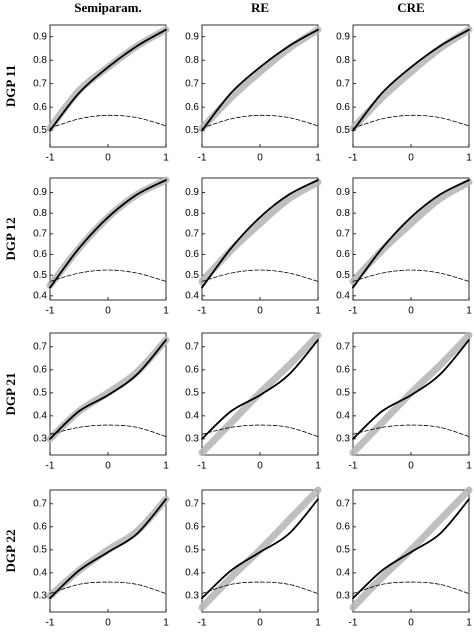 This screenshot has width=474, height=632. I want to click on row-label: DGP 12, so click(10, 239).